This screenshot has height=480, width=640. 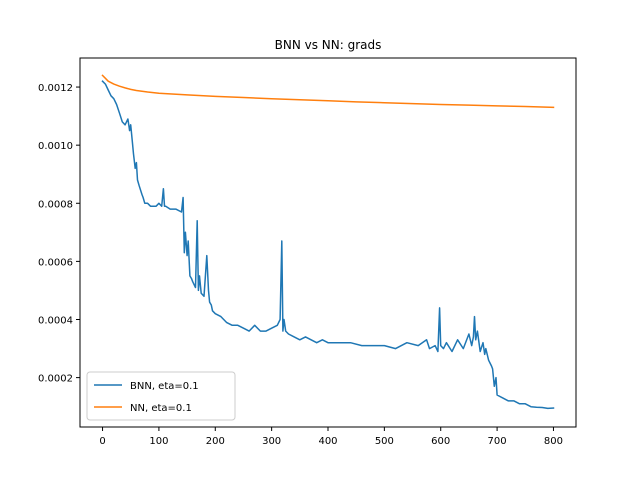 What do you see at coordinates (497, 441) in the screenshot?
I see `x-tick-label: 700` at bounding box center [497, 441].